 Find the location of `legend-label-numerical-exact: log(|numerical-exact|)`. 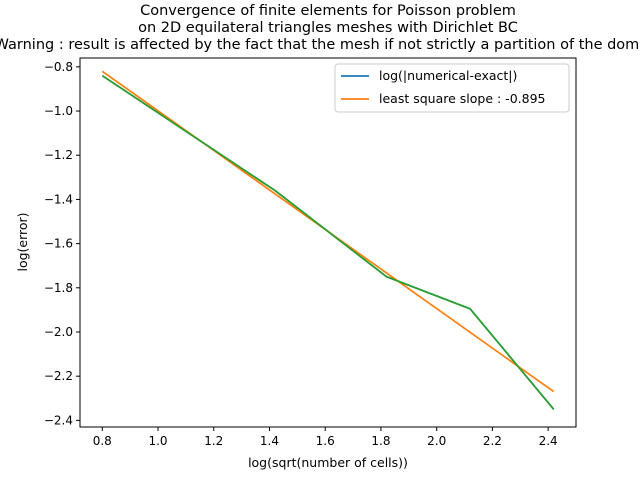

legend-label-numerical-exact: log(|numerical-exact|) is located at coordinates (448, 75).